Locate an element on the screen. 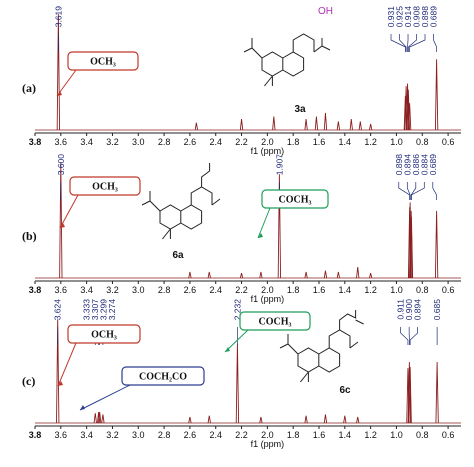 The width and height of the screenshot is (474, 467). x-tick-label: 0.6 is located at coordinates (448, 142).